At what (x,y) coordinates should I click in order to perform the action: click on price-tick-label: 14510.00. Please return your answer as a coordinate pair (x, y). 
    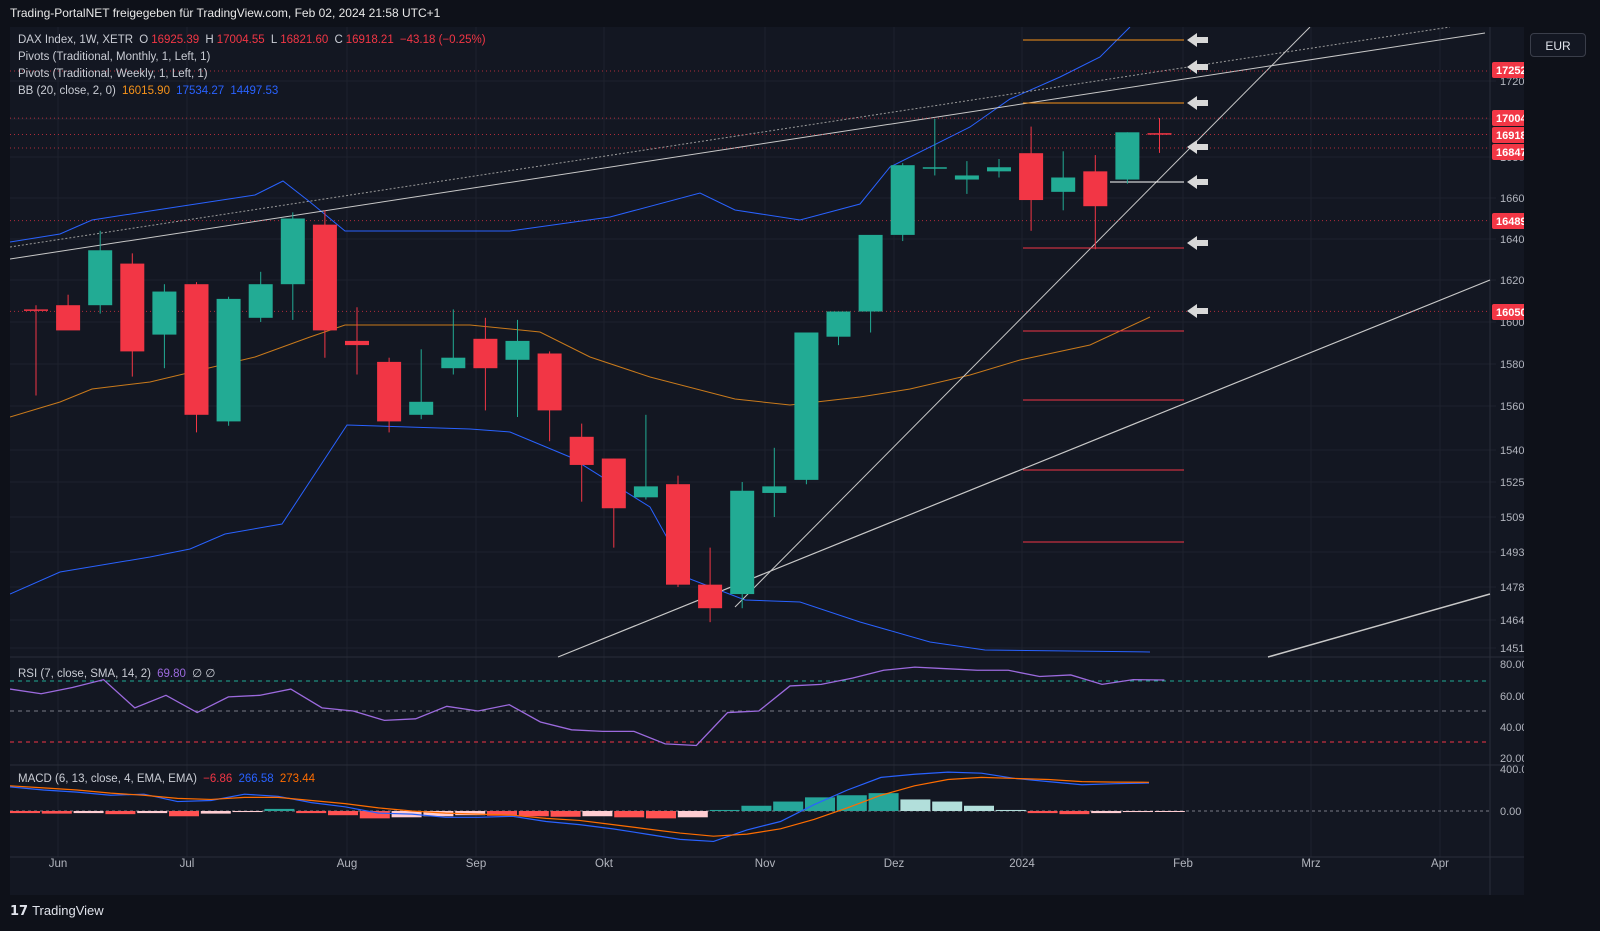
    Looking at the image, I should click on (1512, 649).